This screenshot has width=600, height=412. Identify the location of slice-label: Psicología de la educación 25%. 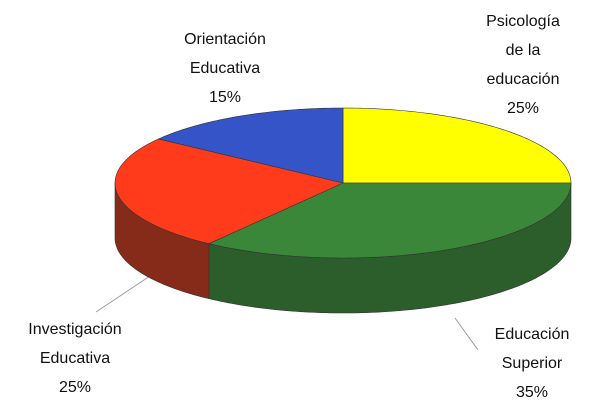
(523, 65).